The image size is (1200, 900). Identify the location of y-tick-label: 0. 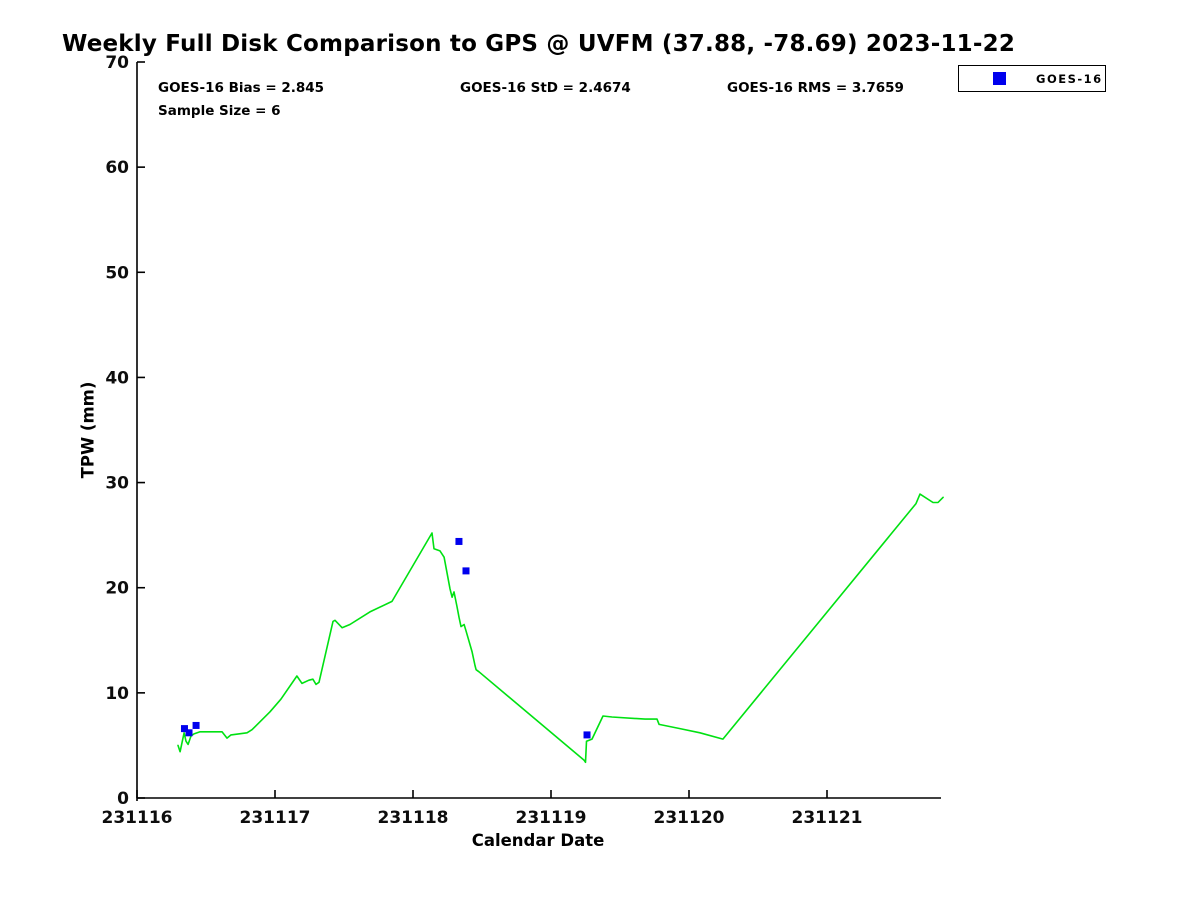
(123, 799).